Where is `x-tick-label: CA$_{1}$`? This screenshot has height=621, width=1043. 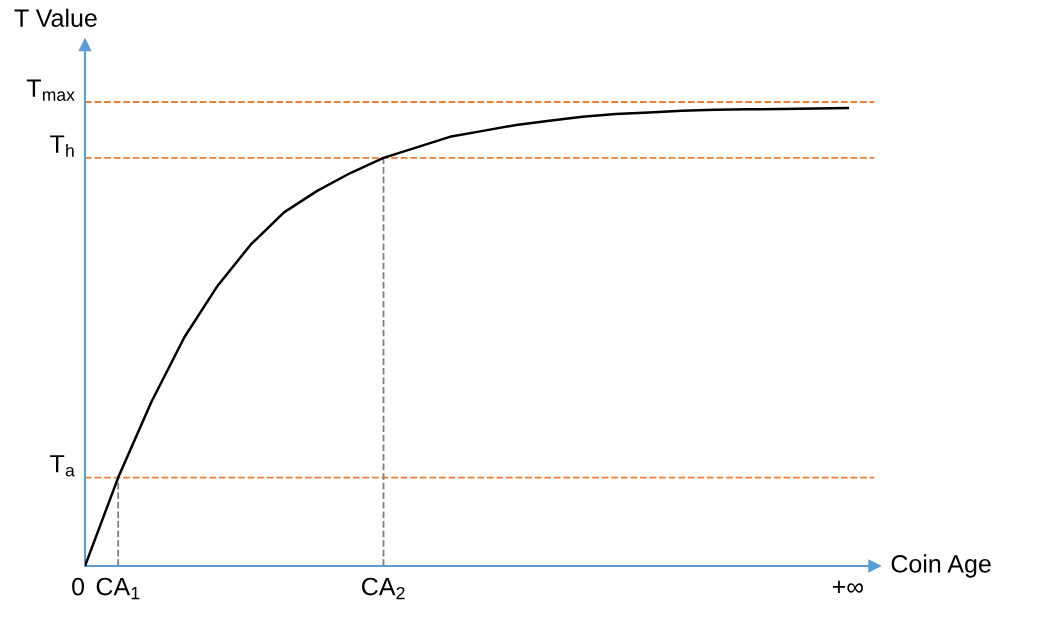
x-tick-label: CA$_{1}$ is located at coordinates (118, 588).